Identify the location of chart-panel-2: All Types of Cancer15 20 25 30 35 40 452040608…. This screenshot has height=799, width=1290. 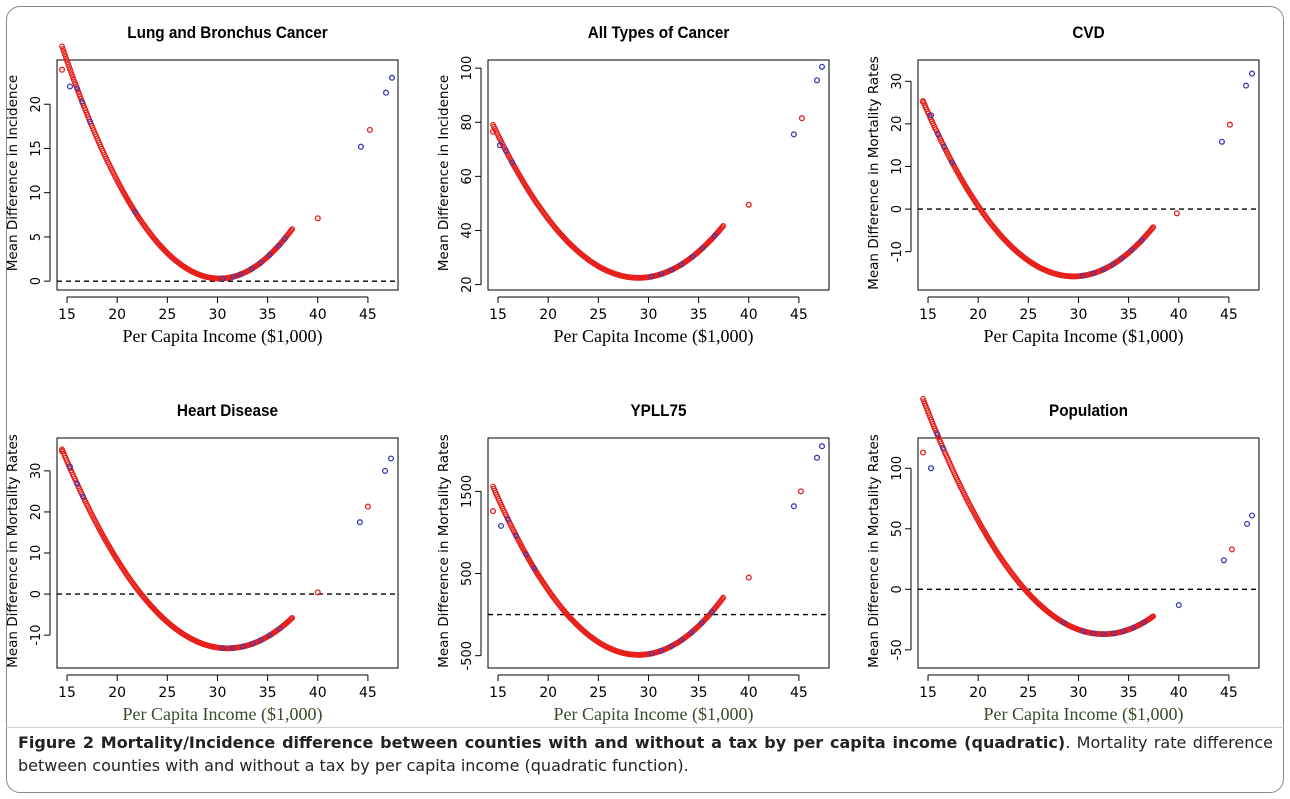
(632, 185).